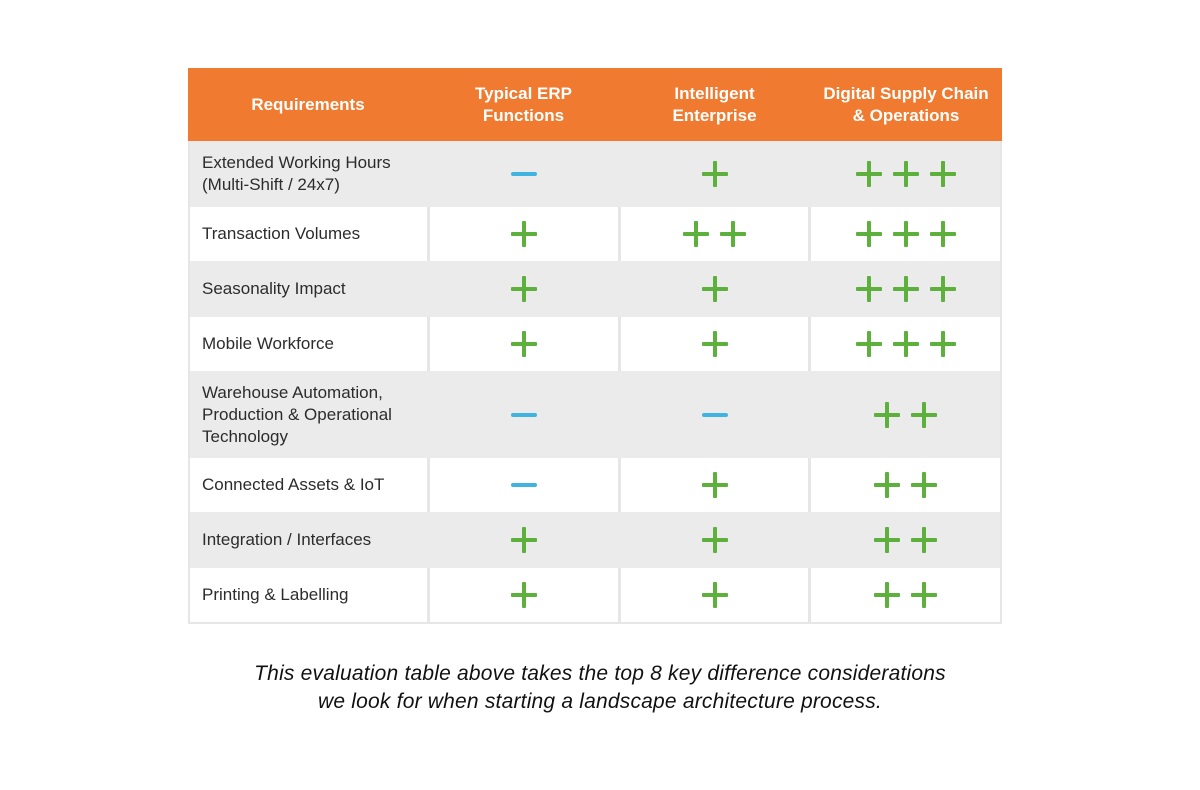  What do you see at coordinates (523, 104) in the screenshot?
I see `header-typical-erp: Typical ERP Functions` at bounding box center [523, 104].